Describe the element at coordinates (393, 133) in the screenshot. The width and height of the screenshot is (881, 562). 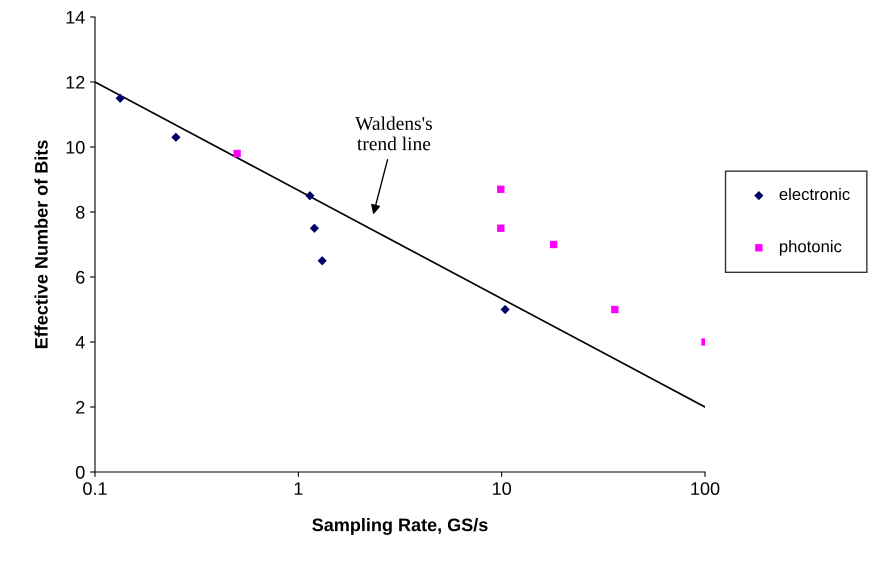
I see `annotation: Waldens's trend line` at that location.